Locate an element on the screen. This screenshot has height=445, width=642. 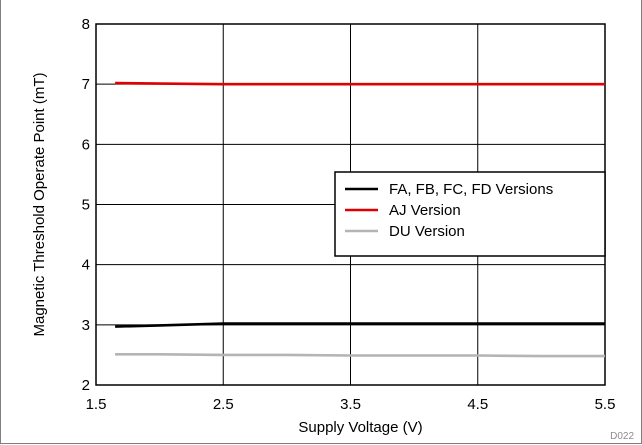
y-tick-label: 5 is located at coordinates (86, 205).